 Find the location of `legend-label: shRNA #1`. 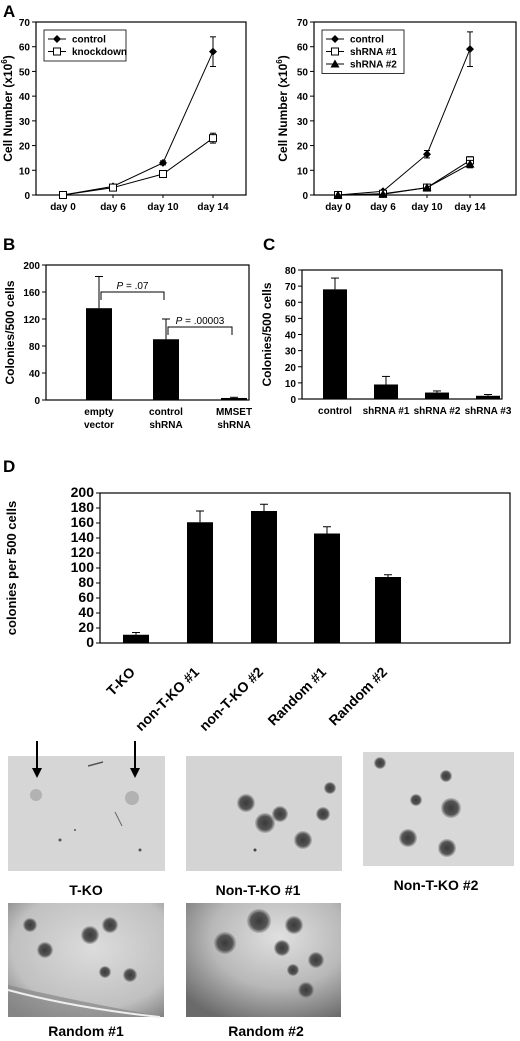

legend-label: shRNA #1 is located at coordinates (373, 52).